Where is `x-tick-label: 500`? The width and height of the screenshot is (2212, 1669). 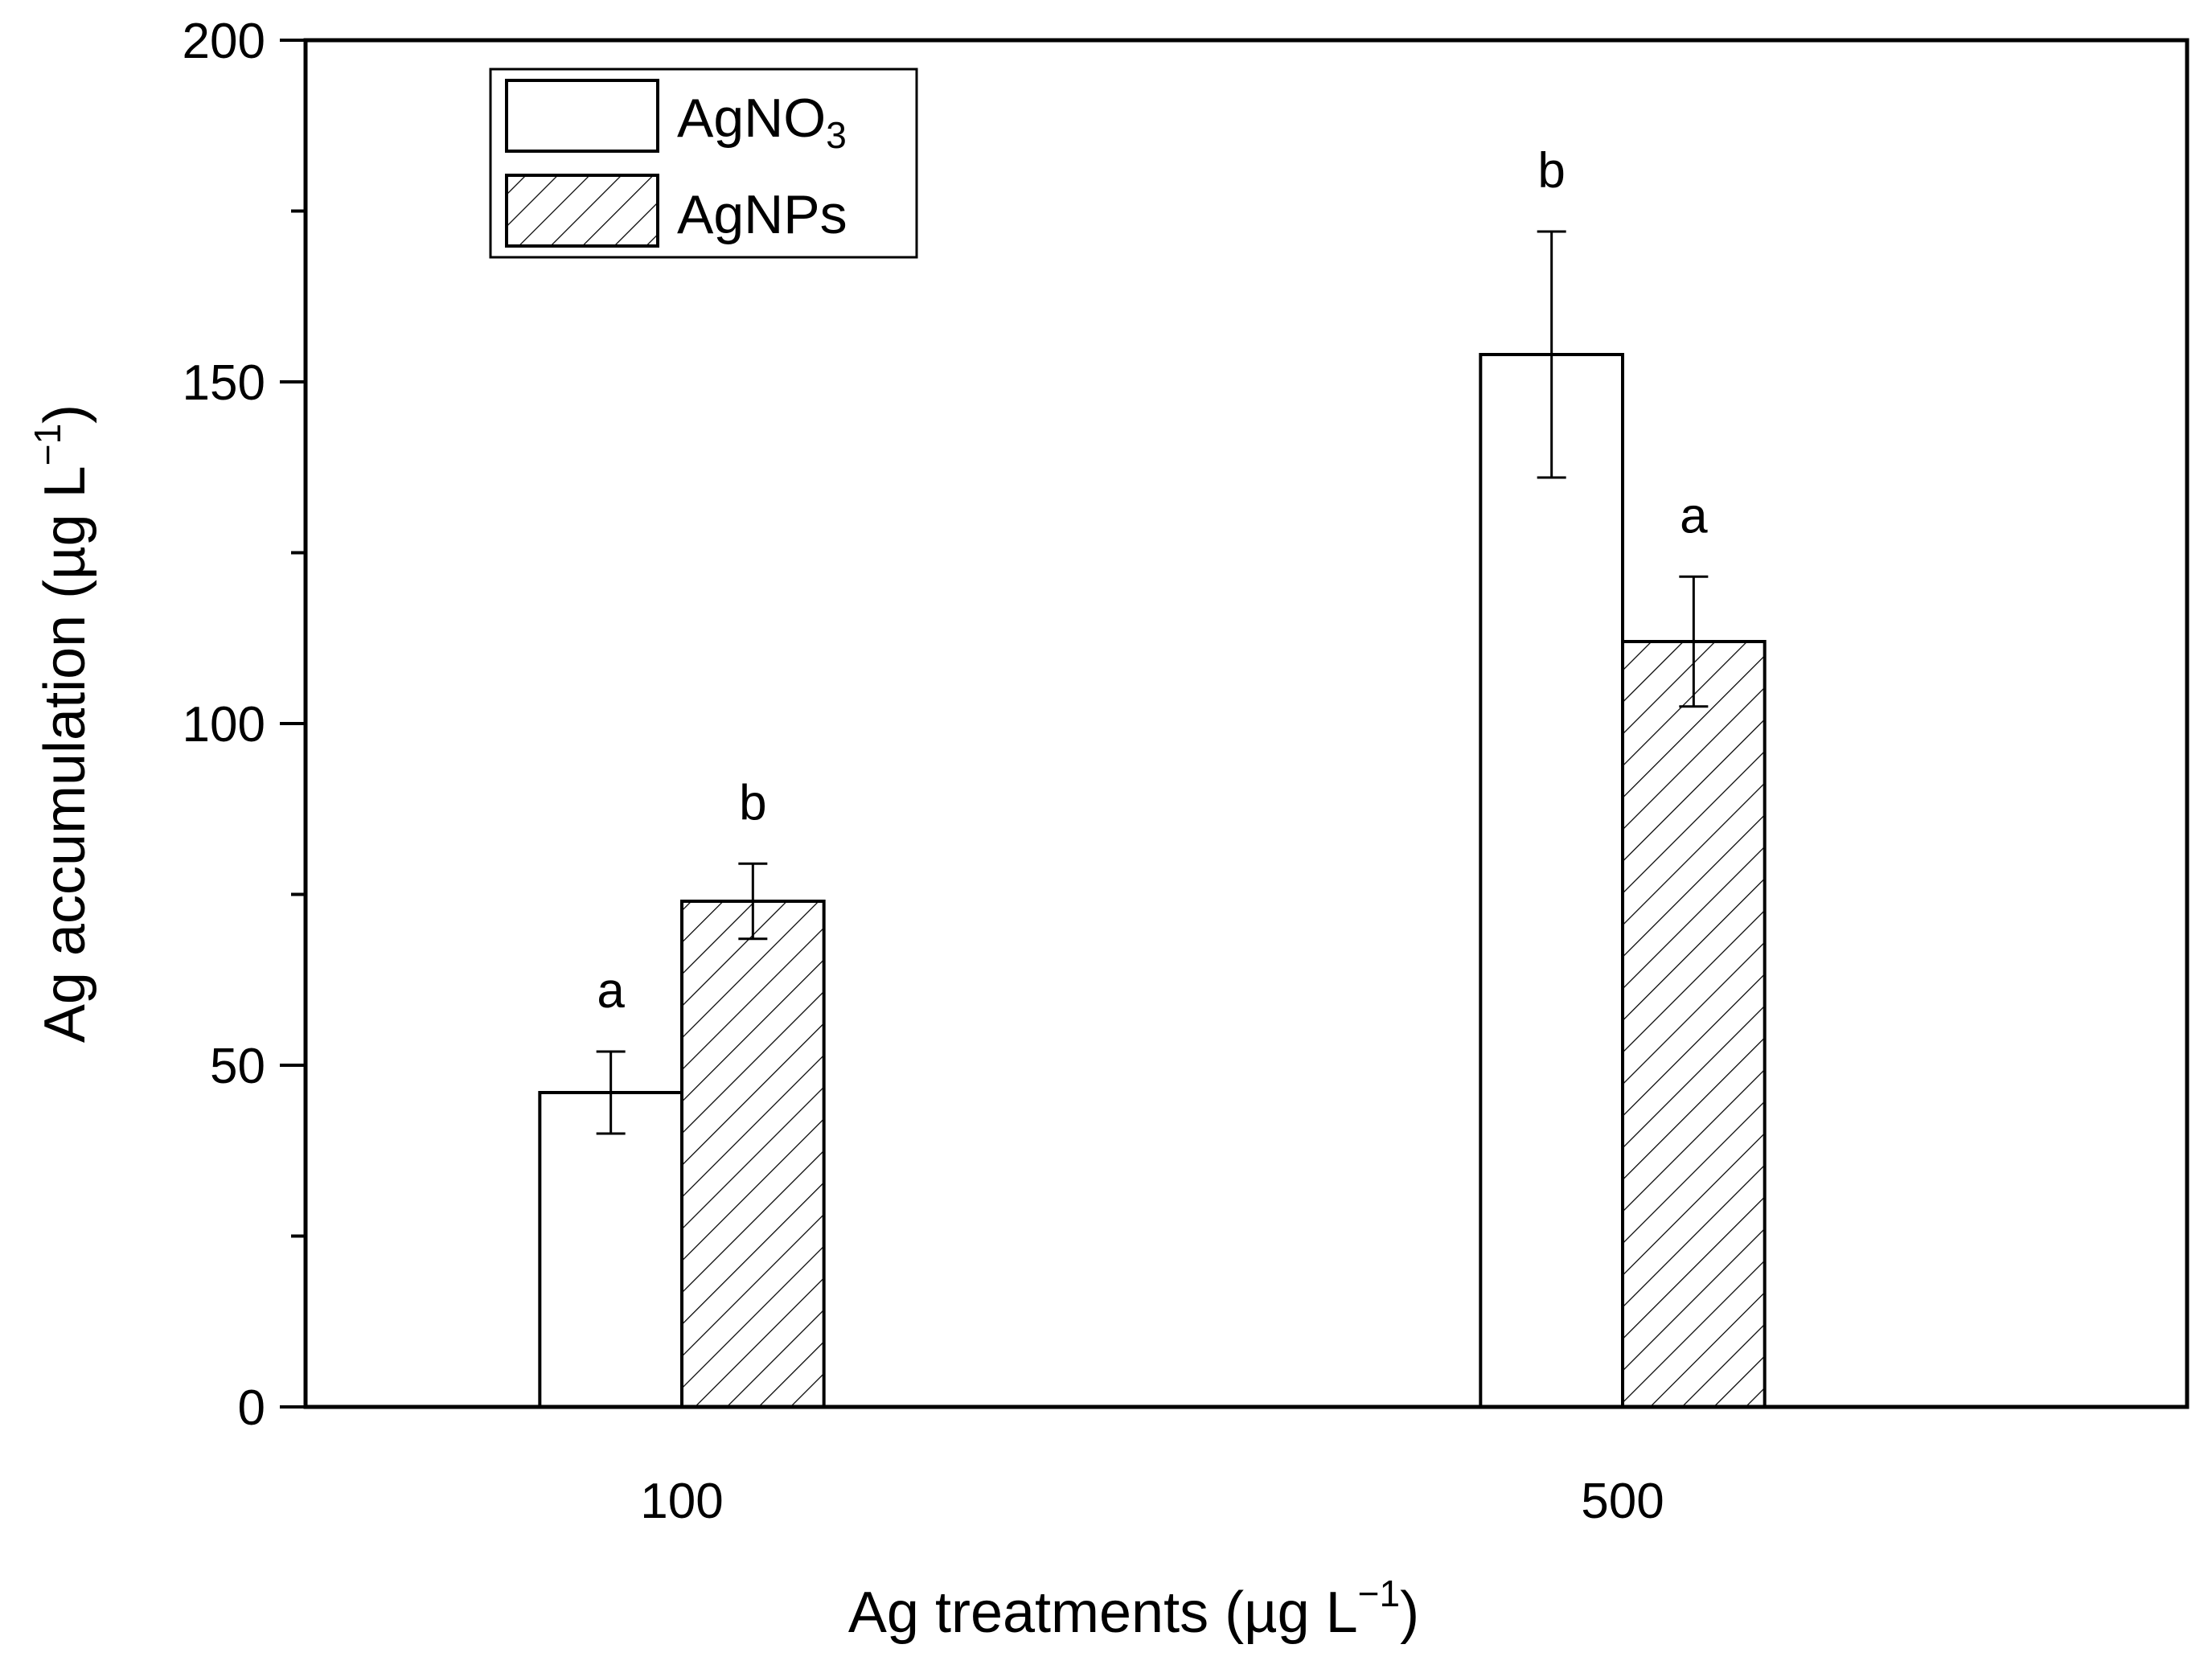 x-tick-label: 500 is located at coordinates (1622, 1501).